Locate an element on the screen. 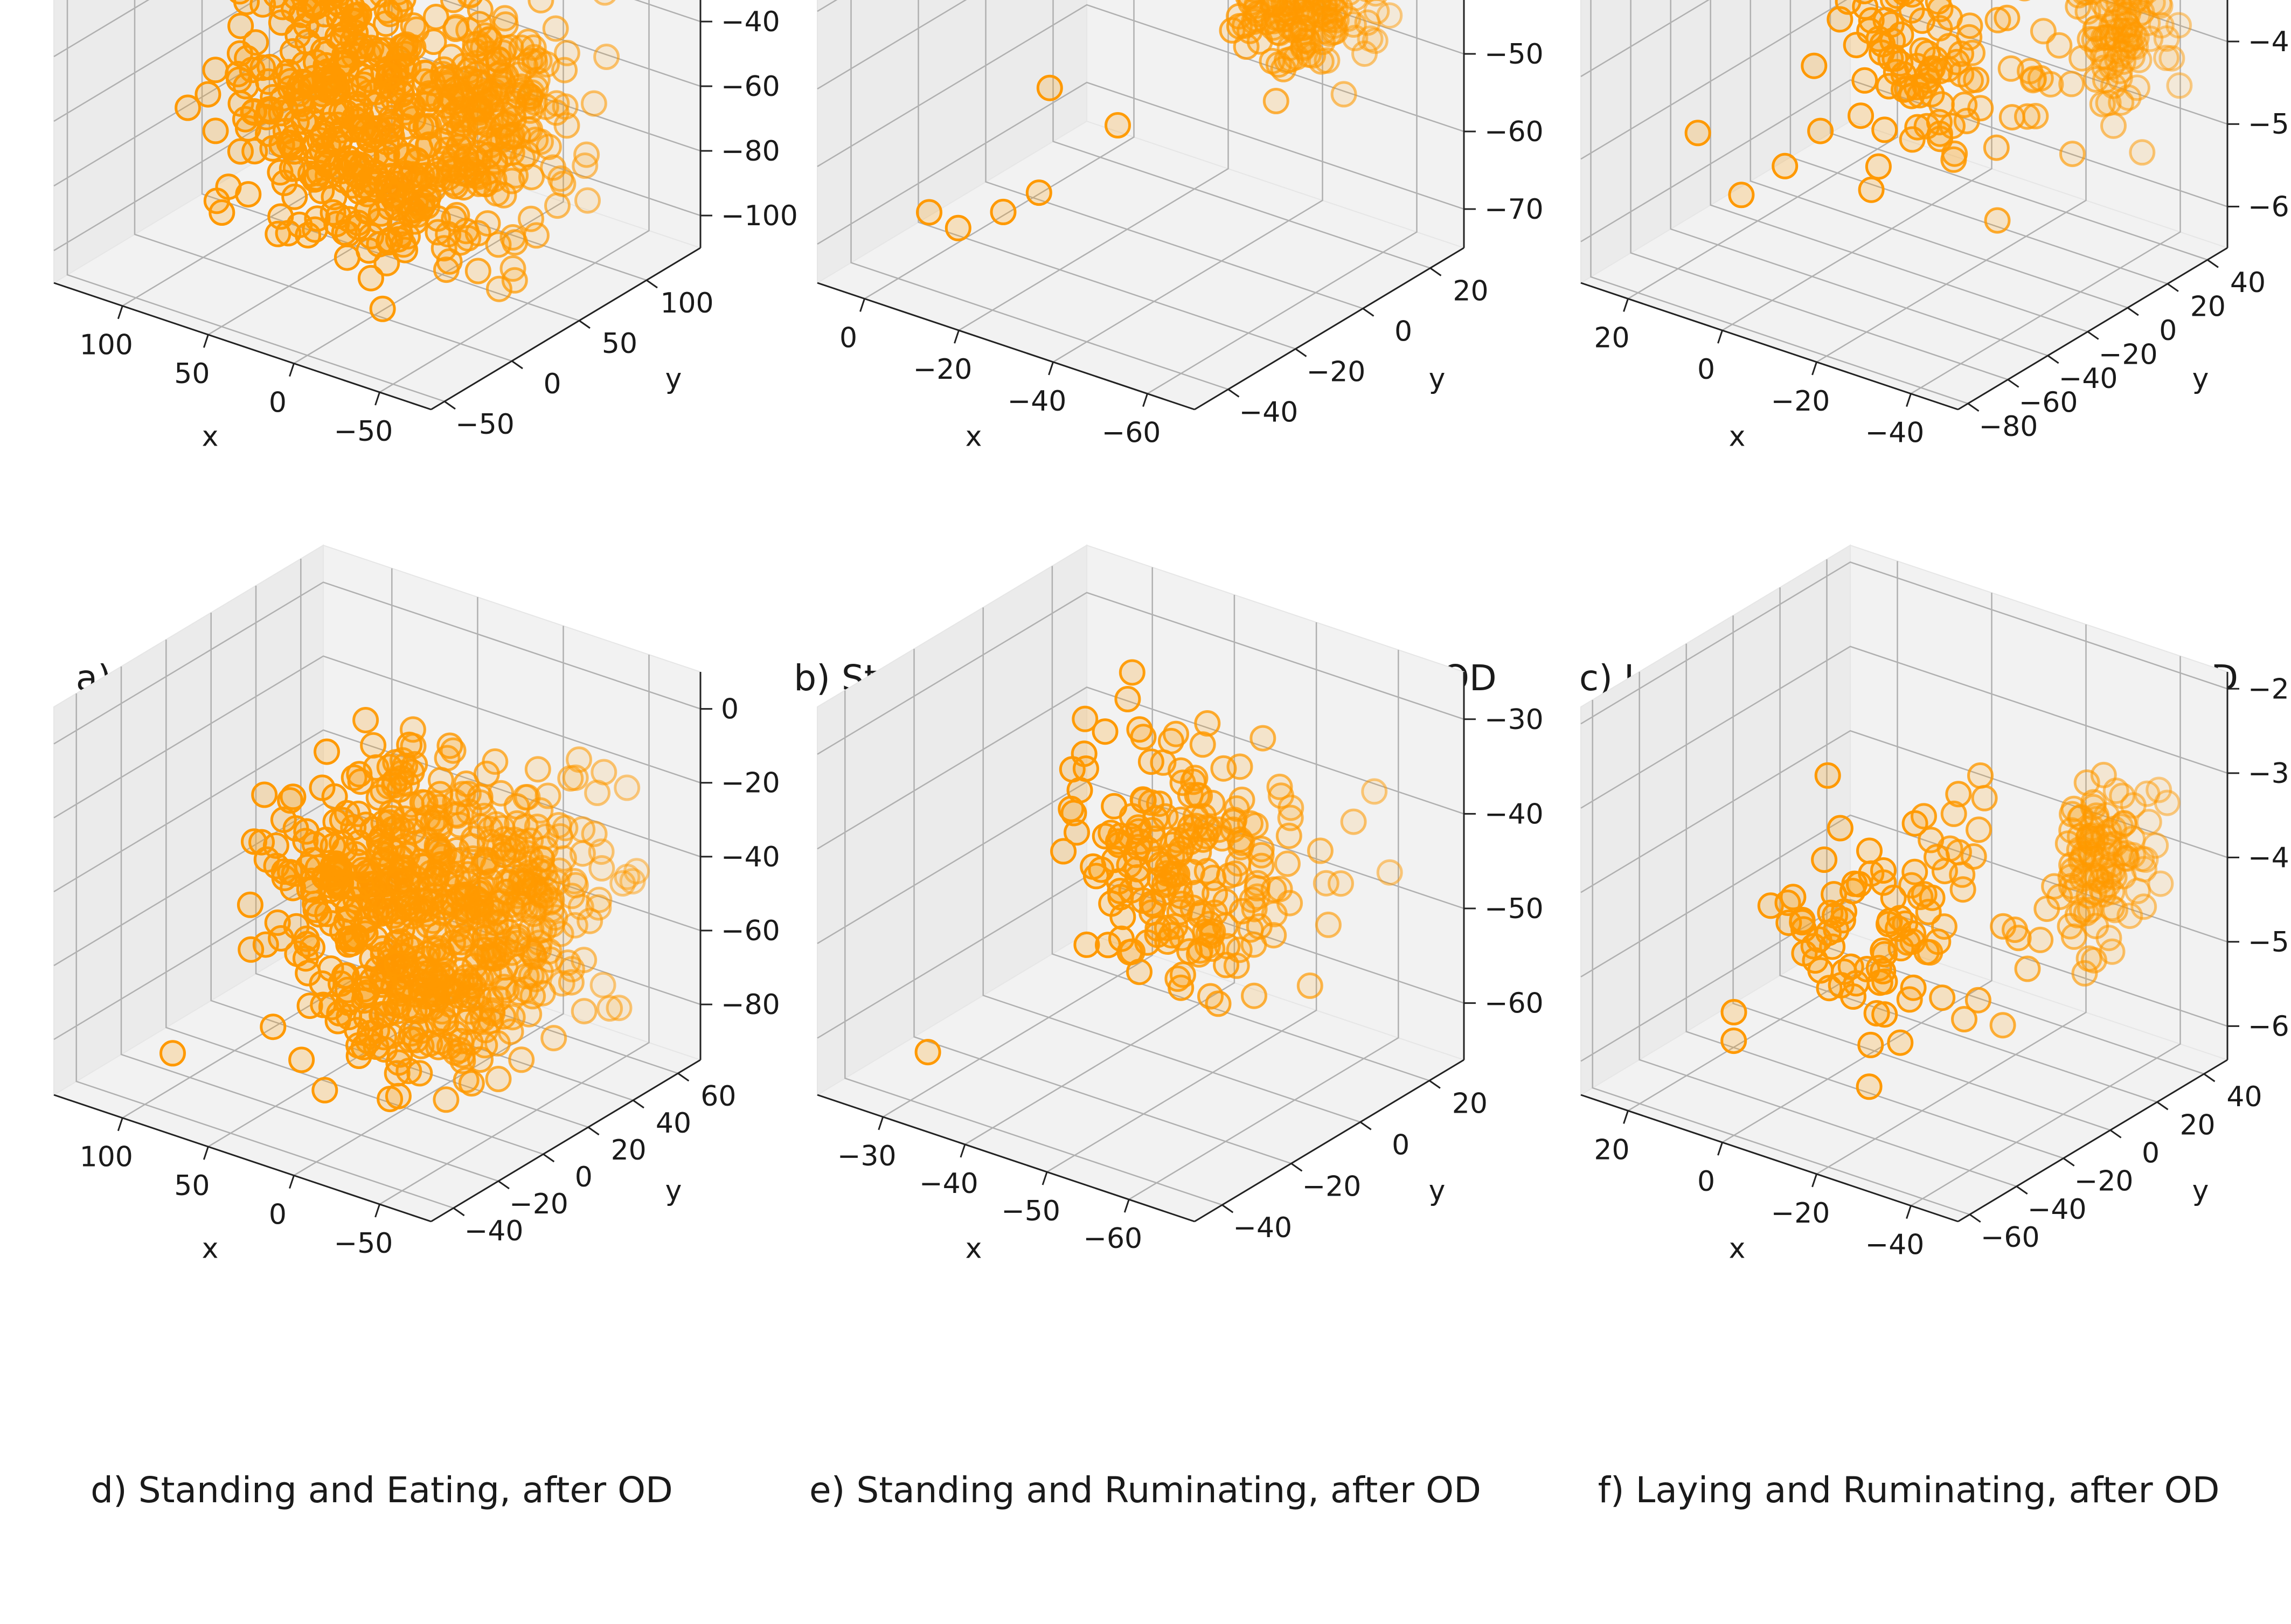  y-axis-label: y is located at coordinates (673, 1191).